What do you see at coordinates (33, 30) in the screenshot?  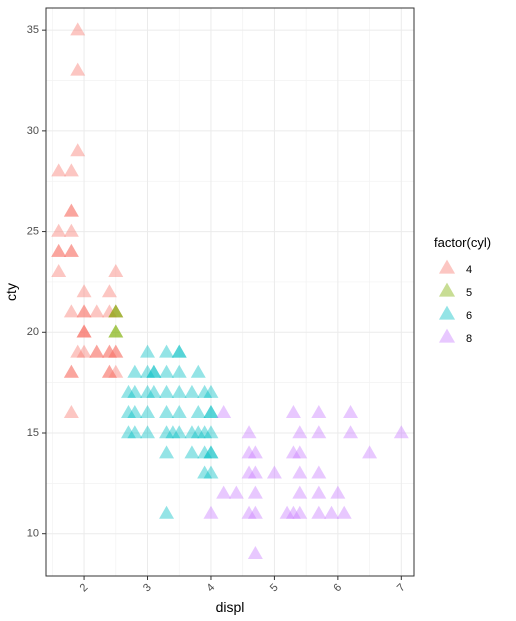 I see `y-tick-label: 35` at bounding box center [33, 30].